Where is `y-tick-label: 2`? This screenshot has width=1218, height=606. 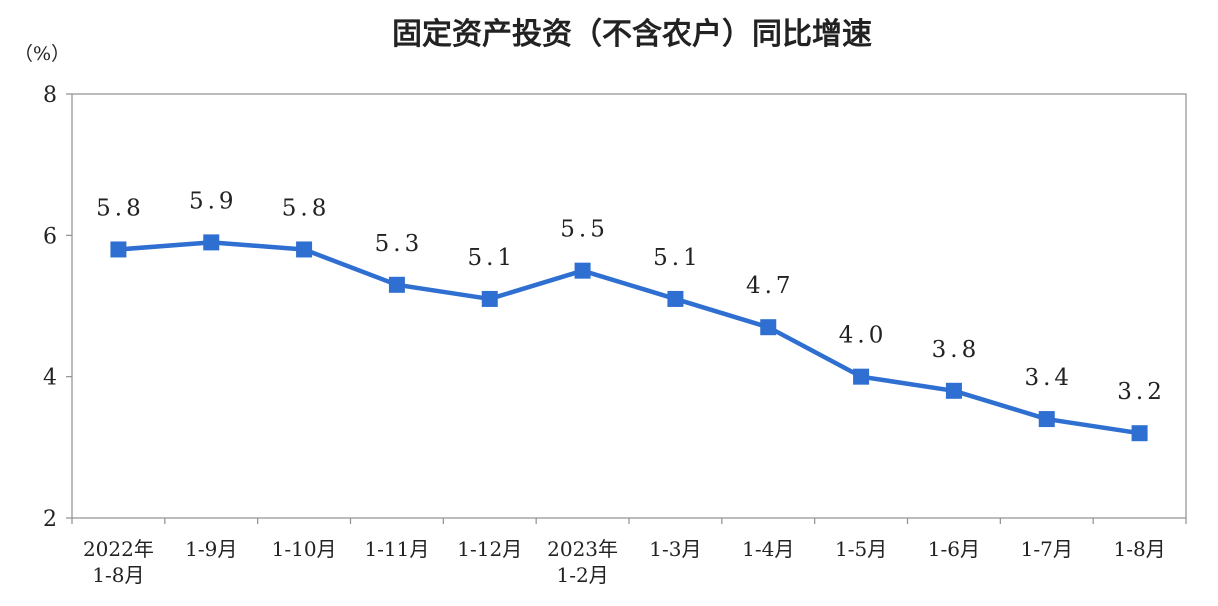
y-tick-label: 2 is located at coordinates (50, 519).